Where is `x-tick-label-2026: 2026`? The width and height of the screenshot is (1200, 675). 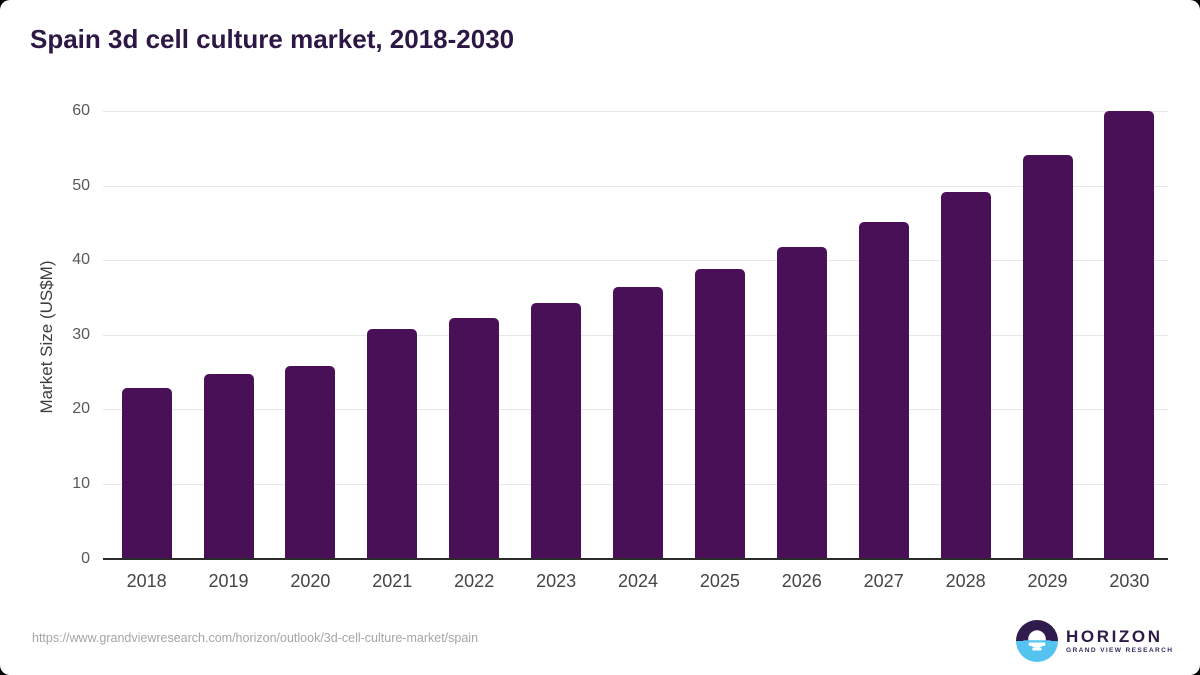
x-tick-label-2026: 2026 is located at coordinates (801, 581).